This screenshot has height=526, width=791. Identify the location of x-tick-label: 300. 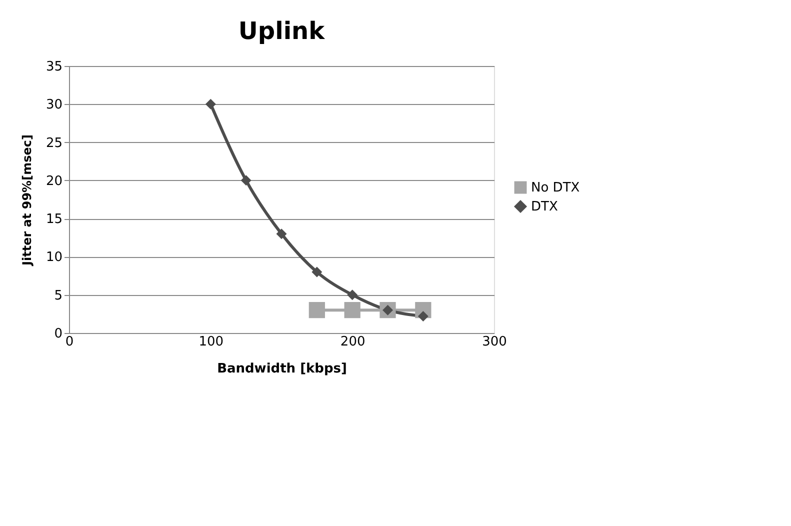
(494, 342).